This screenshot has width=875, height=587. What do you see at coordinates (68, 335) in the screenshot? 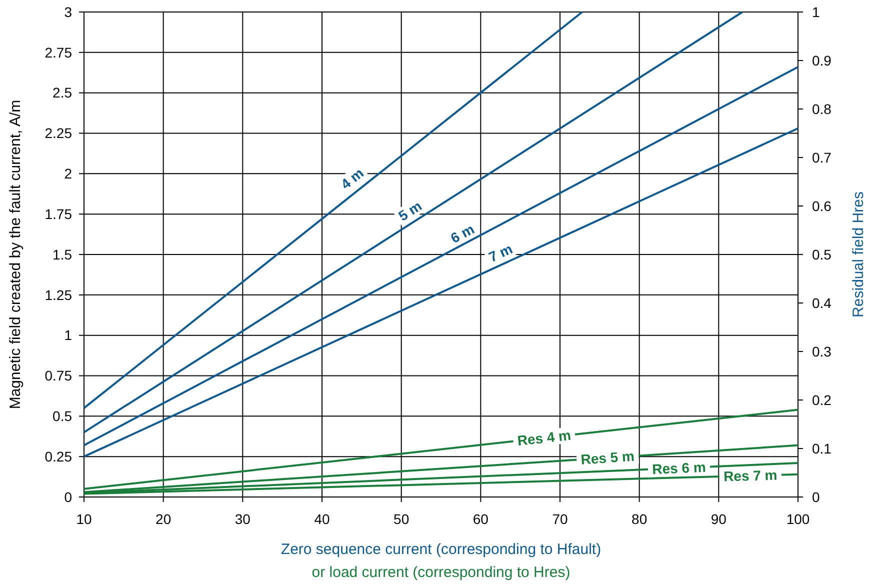
I see `y-tick-label: 1` at bounding box center [68, 335].